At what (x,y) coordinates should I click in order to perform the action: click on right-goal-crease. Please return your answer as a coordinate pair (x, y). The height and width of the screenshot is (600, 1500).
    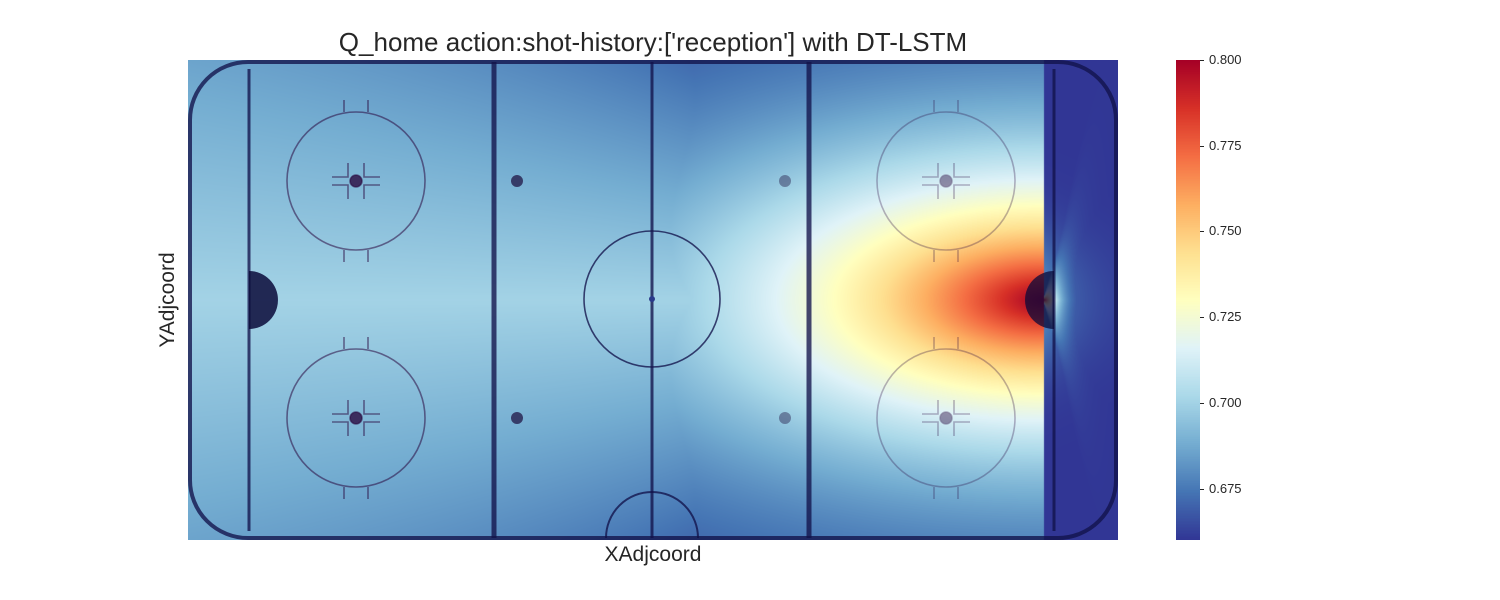
    Looking at the image, I should click on (1039, 300).